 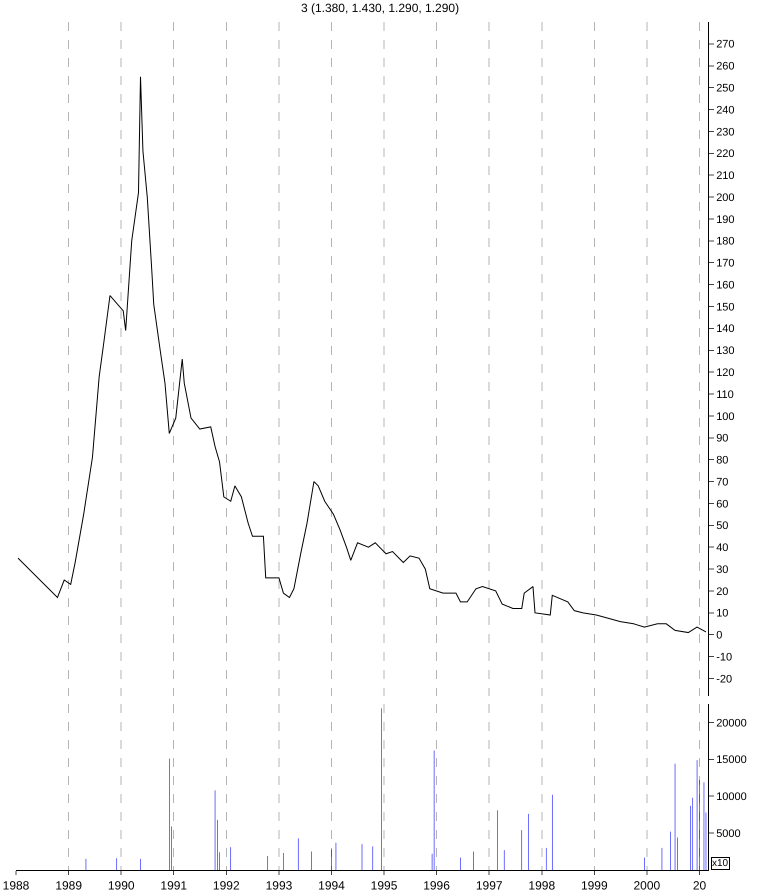 I want to click on x-tick-label: 1995, so click(x=384, y=884).